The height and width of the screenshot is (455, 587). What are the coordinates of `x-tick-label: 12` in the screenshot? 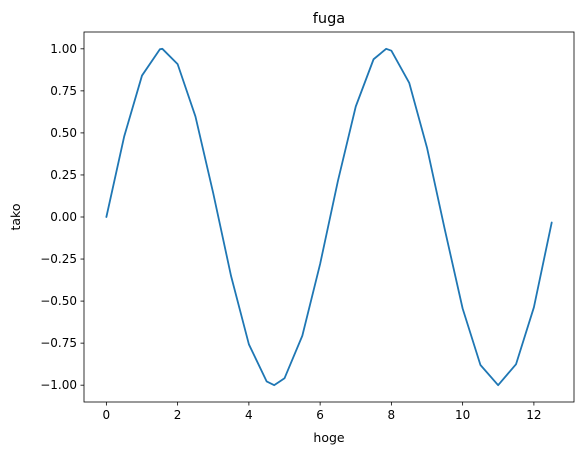 It's located at (533, 415).